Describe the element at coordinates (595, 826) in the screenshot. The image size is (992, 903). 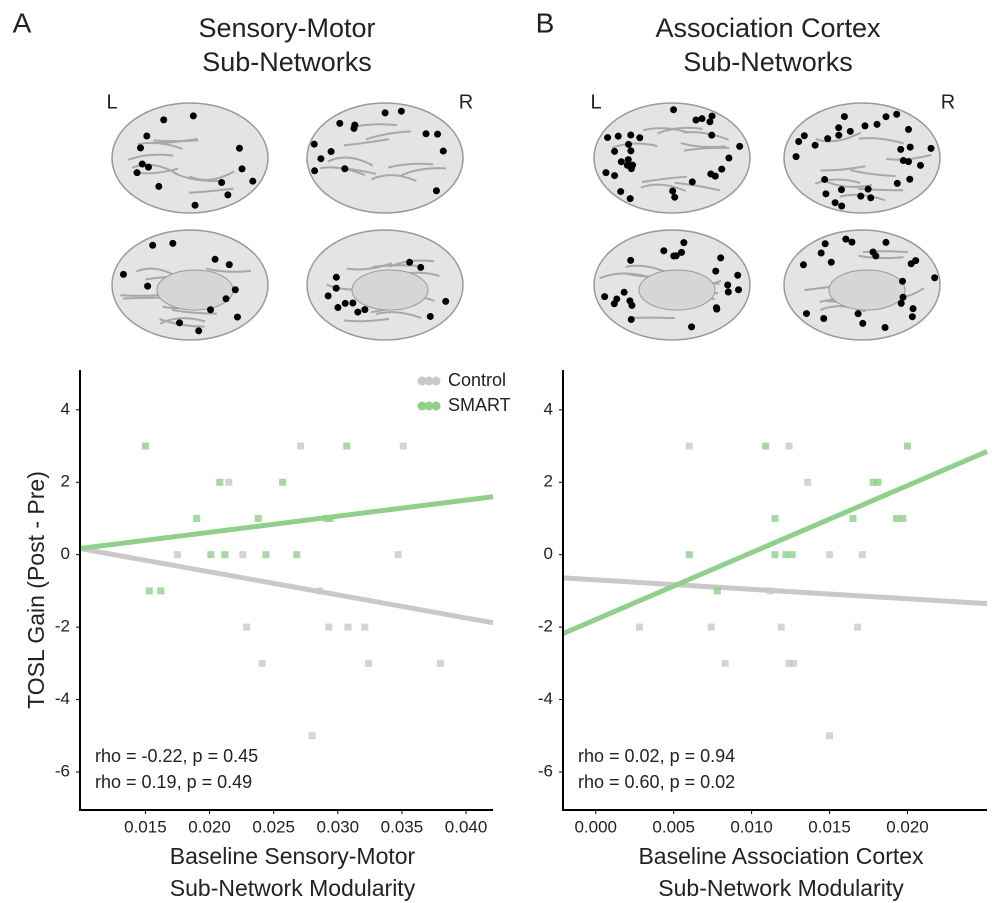
I see `x-tick-label: 0.000` at that location.